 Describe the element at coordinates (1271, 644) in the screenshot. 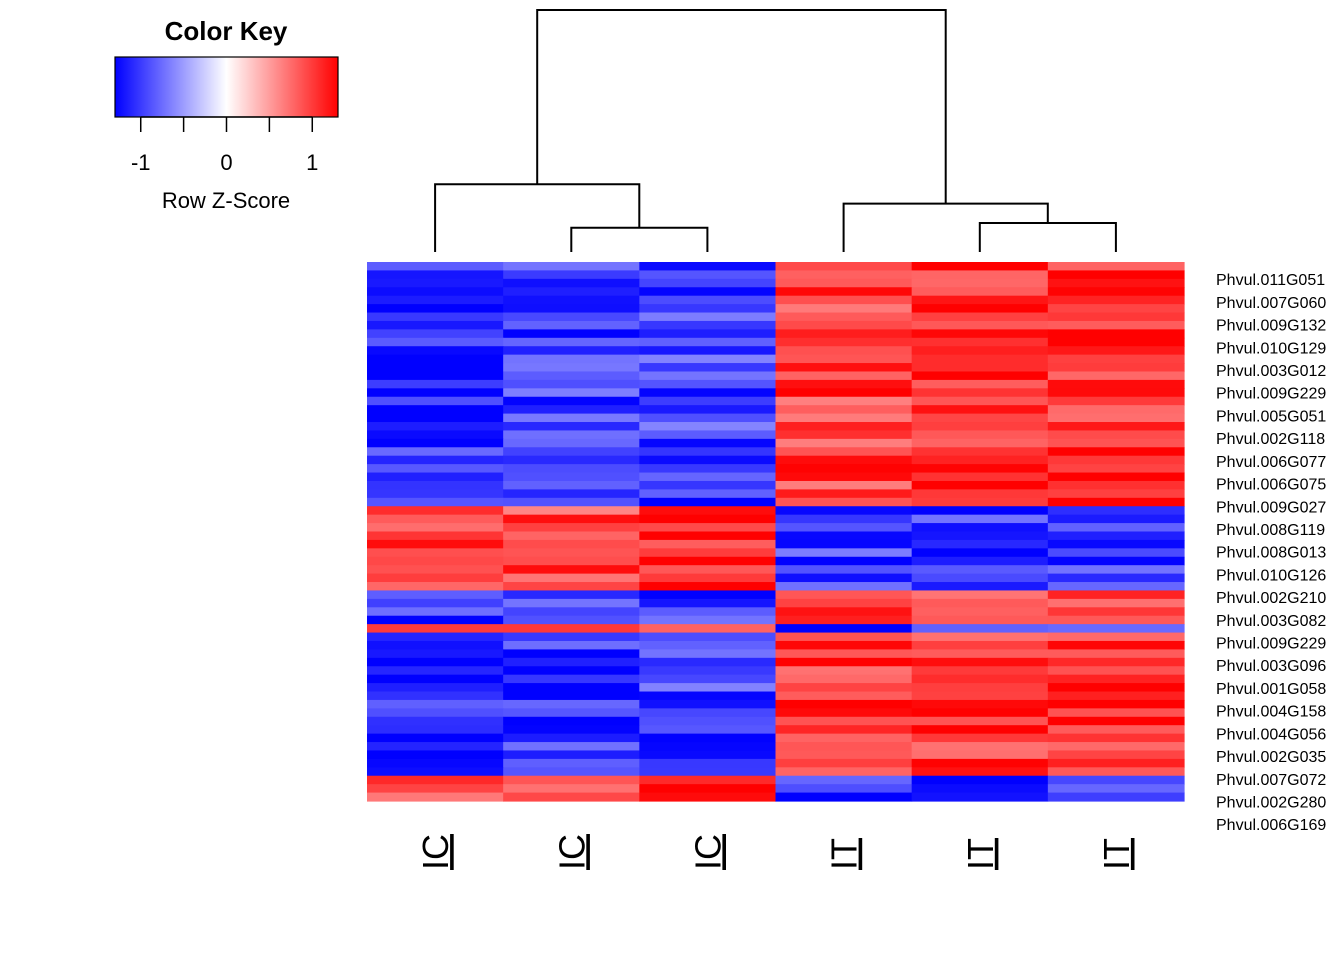

I see `row-label: Phvul.009G229` at that location.